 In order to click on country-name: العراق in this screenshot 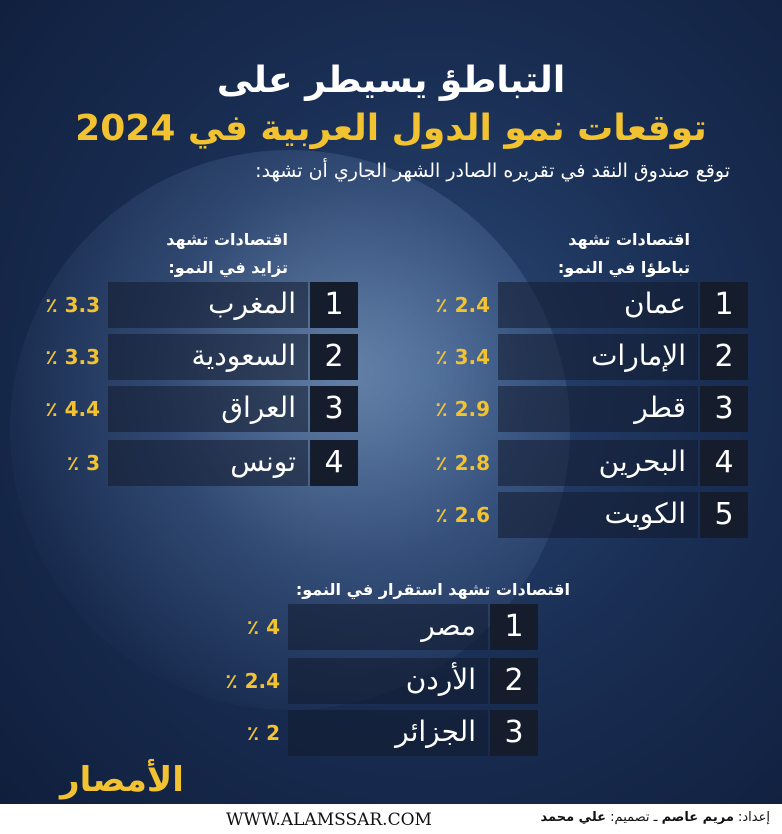, I will do `click(208, 409)`.